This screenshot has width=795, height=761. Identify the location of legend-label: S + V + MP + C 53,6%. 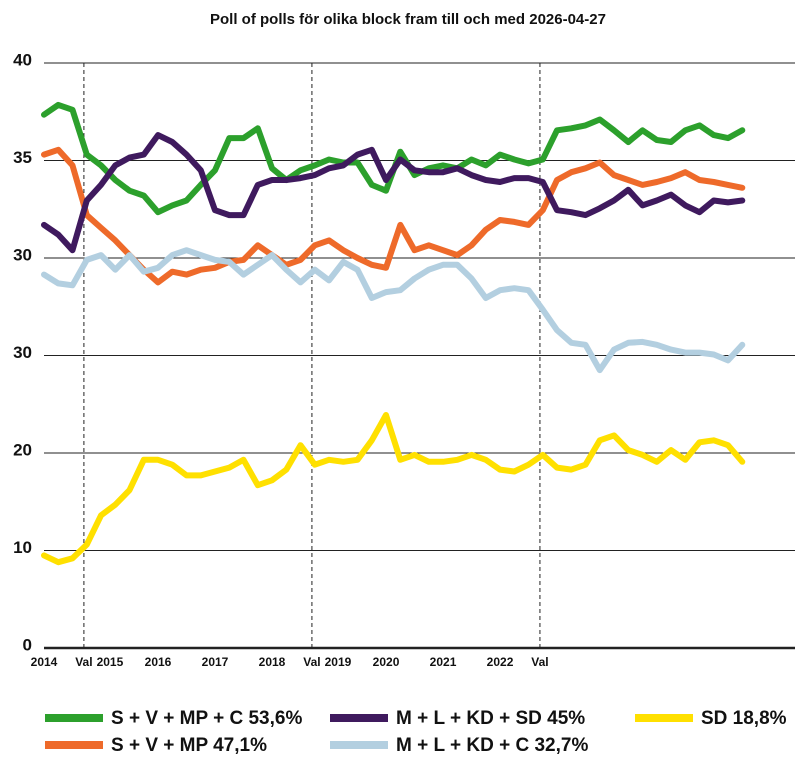
(206, 718).